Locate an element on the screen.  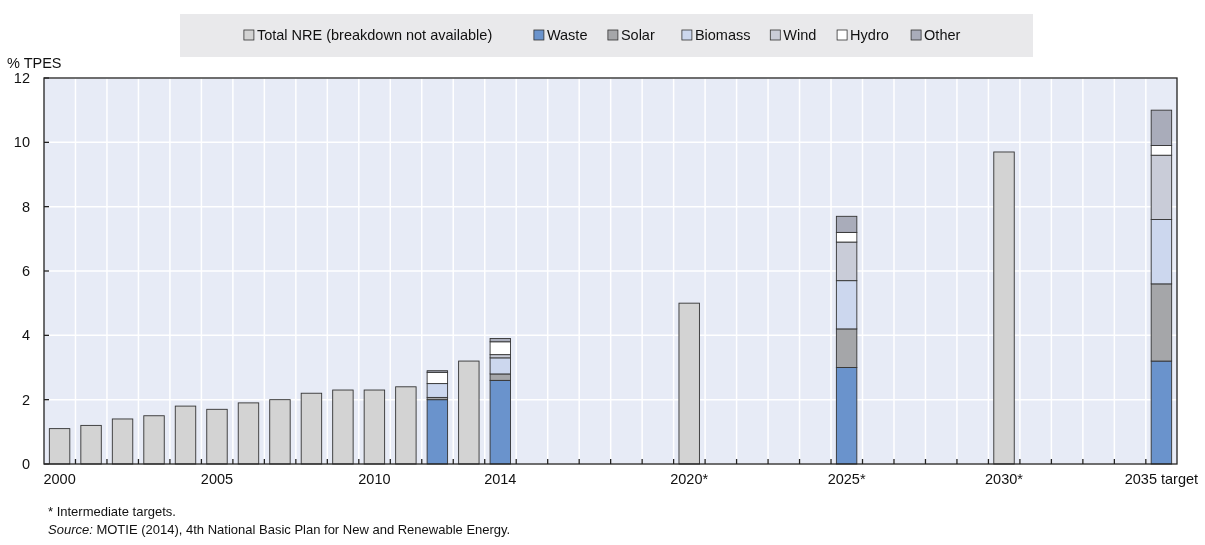
legend-label: Solar is located at coordinates (637, 35).